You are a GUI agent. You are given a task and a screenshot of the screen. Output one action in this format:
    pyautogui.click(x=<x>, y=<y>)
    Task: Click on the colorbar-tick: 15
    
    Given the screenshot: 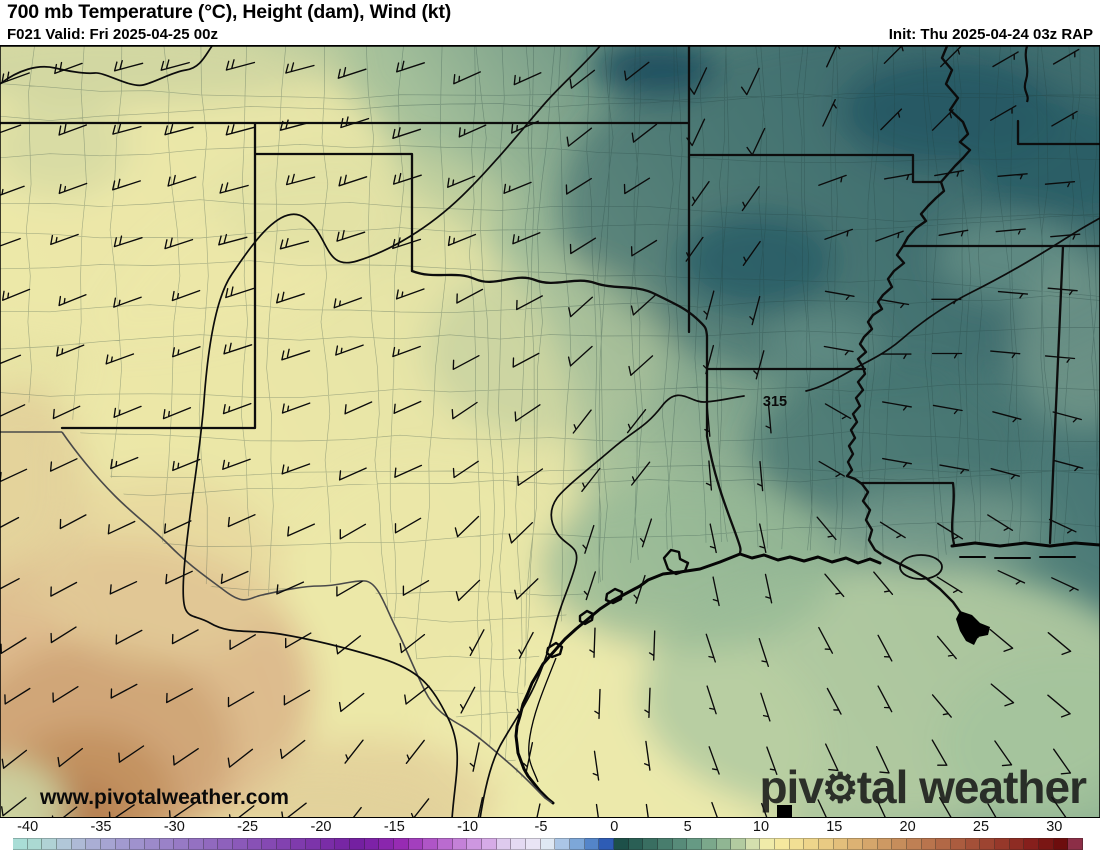 What is the action you would take?
    pyautogui.click(x=834, y=827)
    